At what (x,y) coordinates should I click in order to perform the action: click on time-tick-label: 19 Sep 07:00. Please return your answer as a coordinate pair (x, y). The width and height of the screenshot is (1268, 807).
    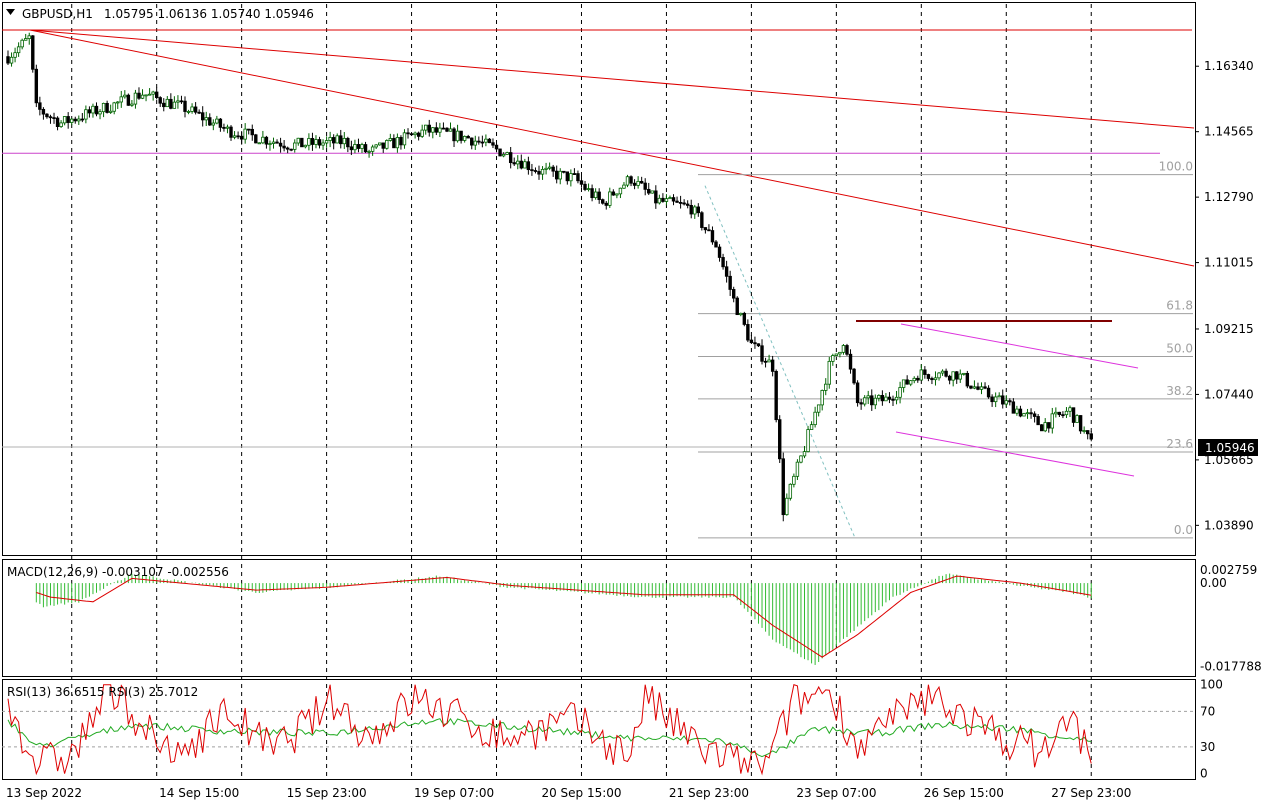
    Looking at the image, I should click on (454, 793).